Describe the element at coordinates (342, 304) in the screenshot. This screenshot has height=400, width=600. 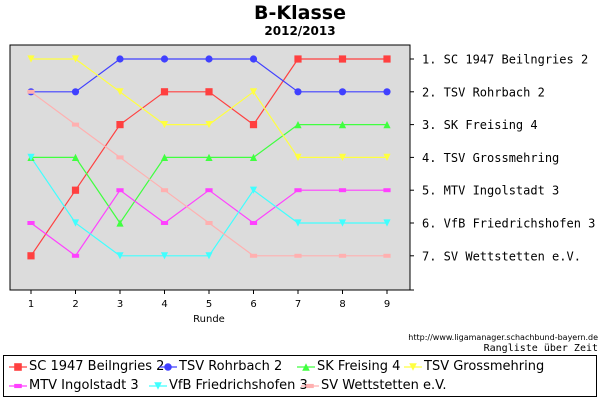
I see `x-tick-label: 8` at that location.